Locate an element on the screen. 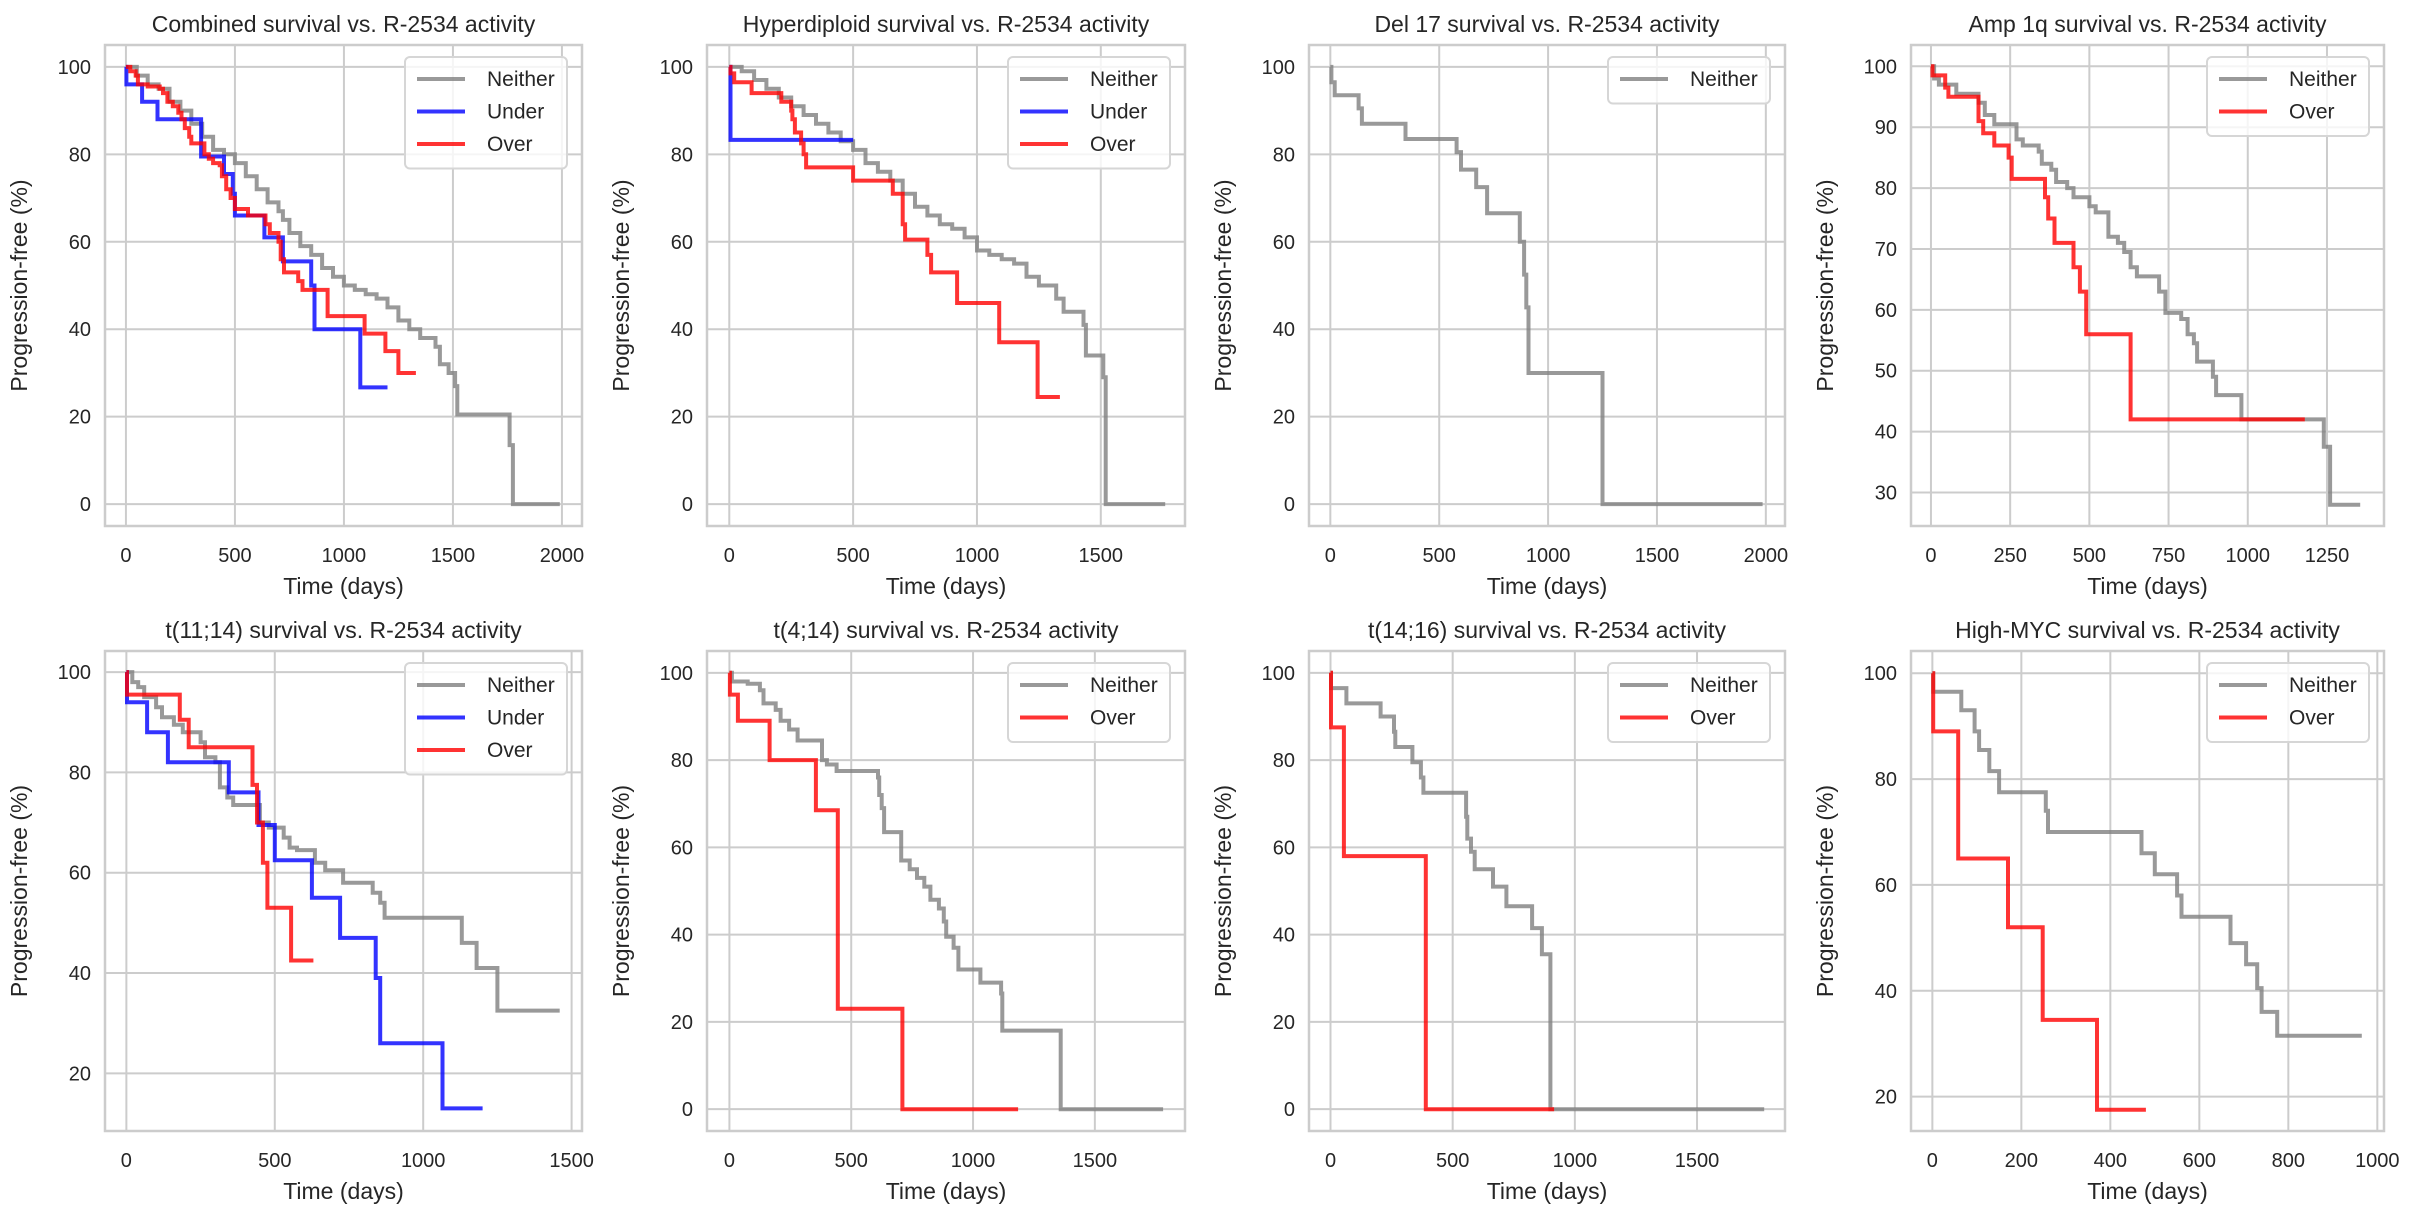 The height and width of the screenshot is (1218, 2418). chart-title: t(14;16) survival vs. R-2534 activity is located at coordinates (1547, 630).